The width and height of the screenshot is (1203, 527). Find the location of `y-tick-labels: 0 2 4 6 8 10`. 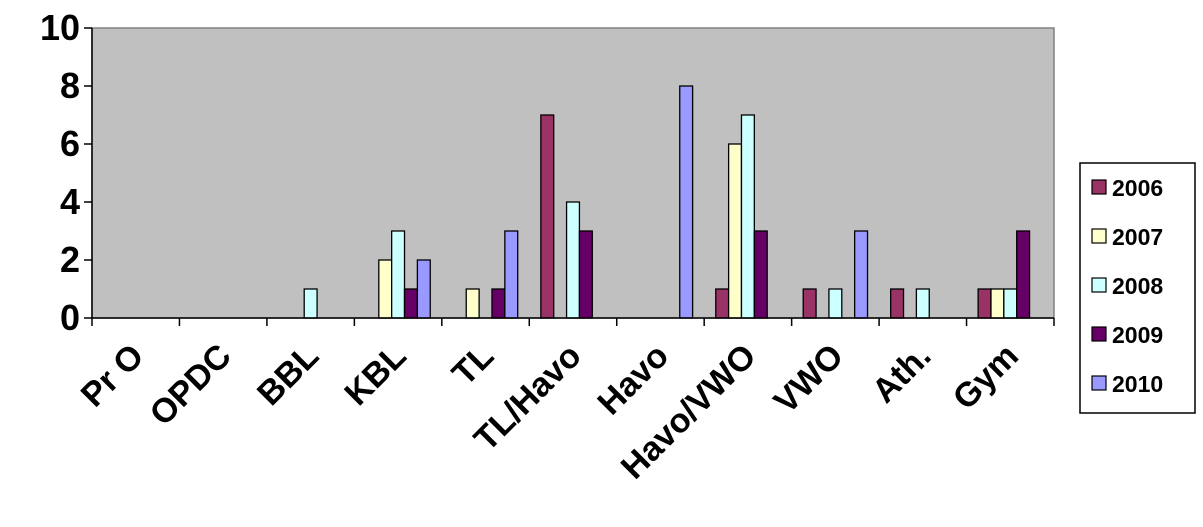

y-tick-labels: 0 2 4 6 8 10 is located at coordinates (60, 172).